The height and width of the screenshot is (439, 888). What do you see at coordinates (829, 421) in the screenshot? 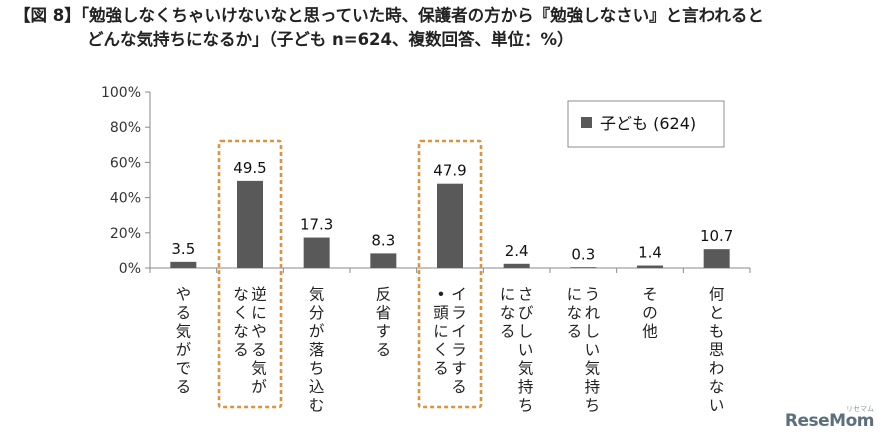
I see `brand-logo-text: ReseMom` at bounding box center [829, 421].